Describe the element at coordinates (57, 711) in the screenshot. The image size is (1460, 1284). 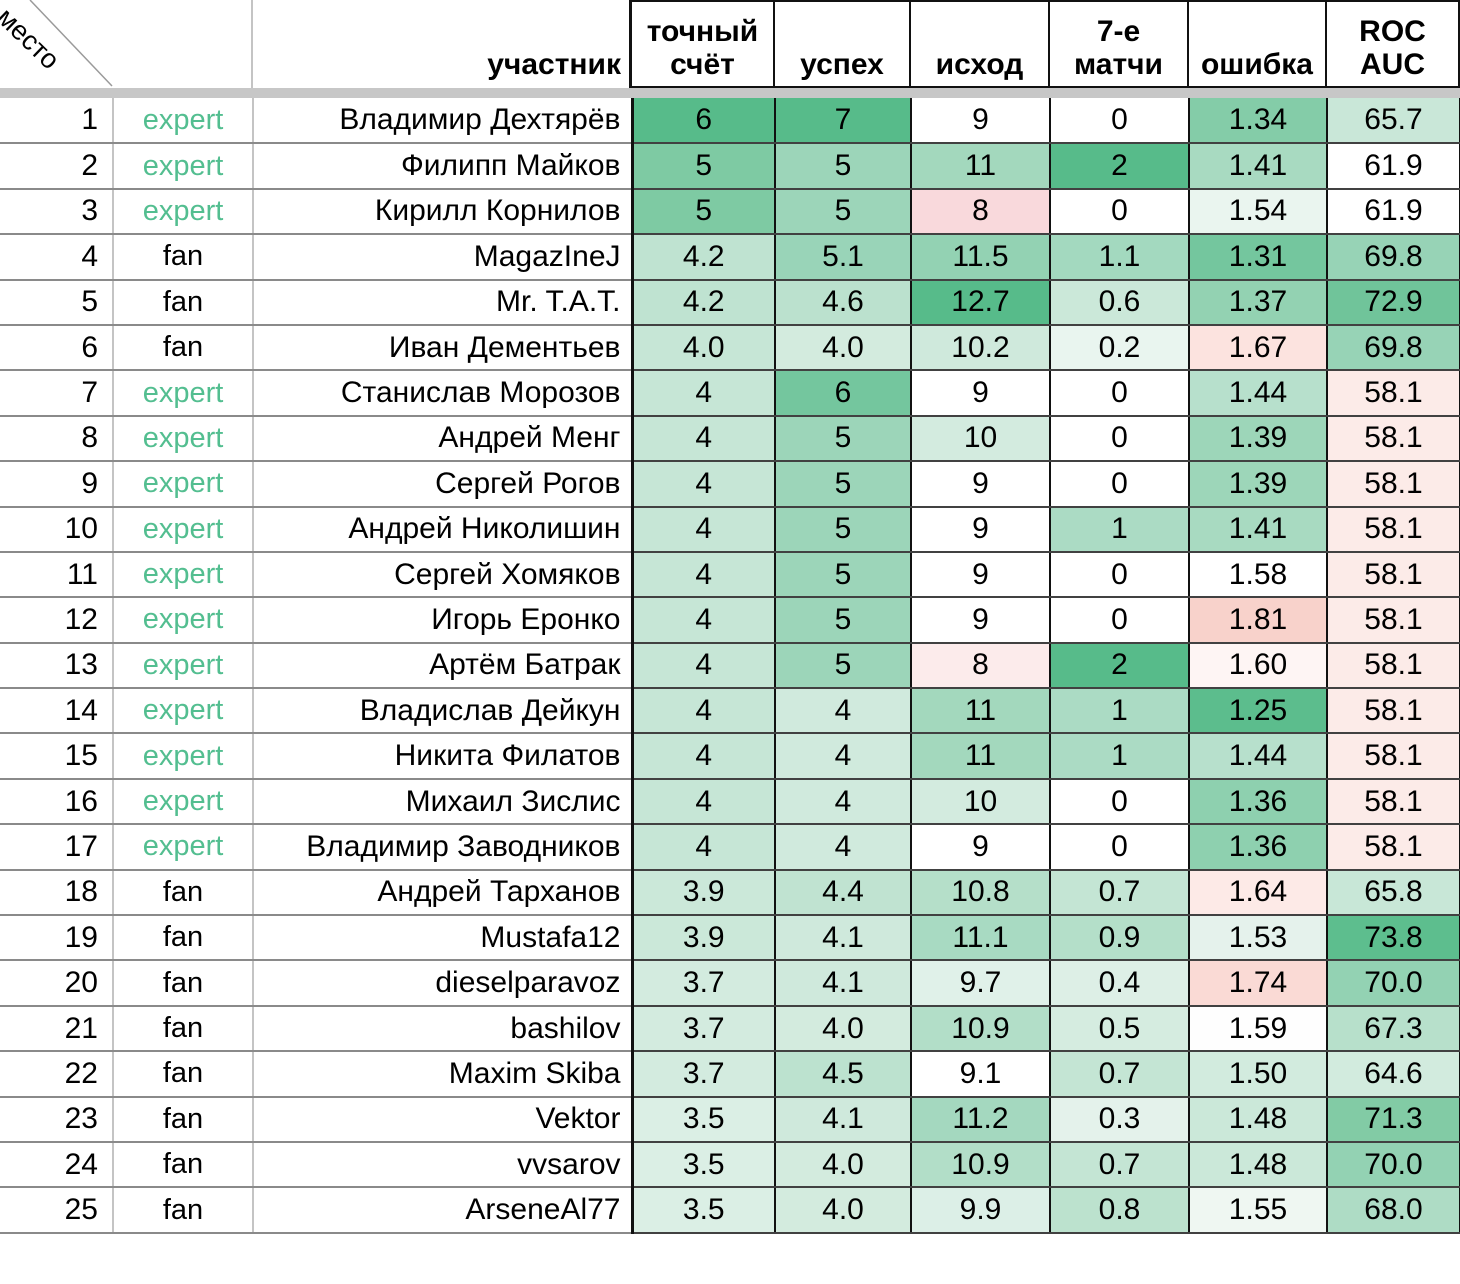
I see `place-cell: 14` at that location.